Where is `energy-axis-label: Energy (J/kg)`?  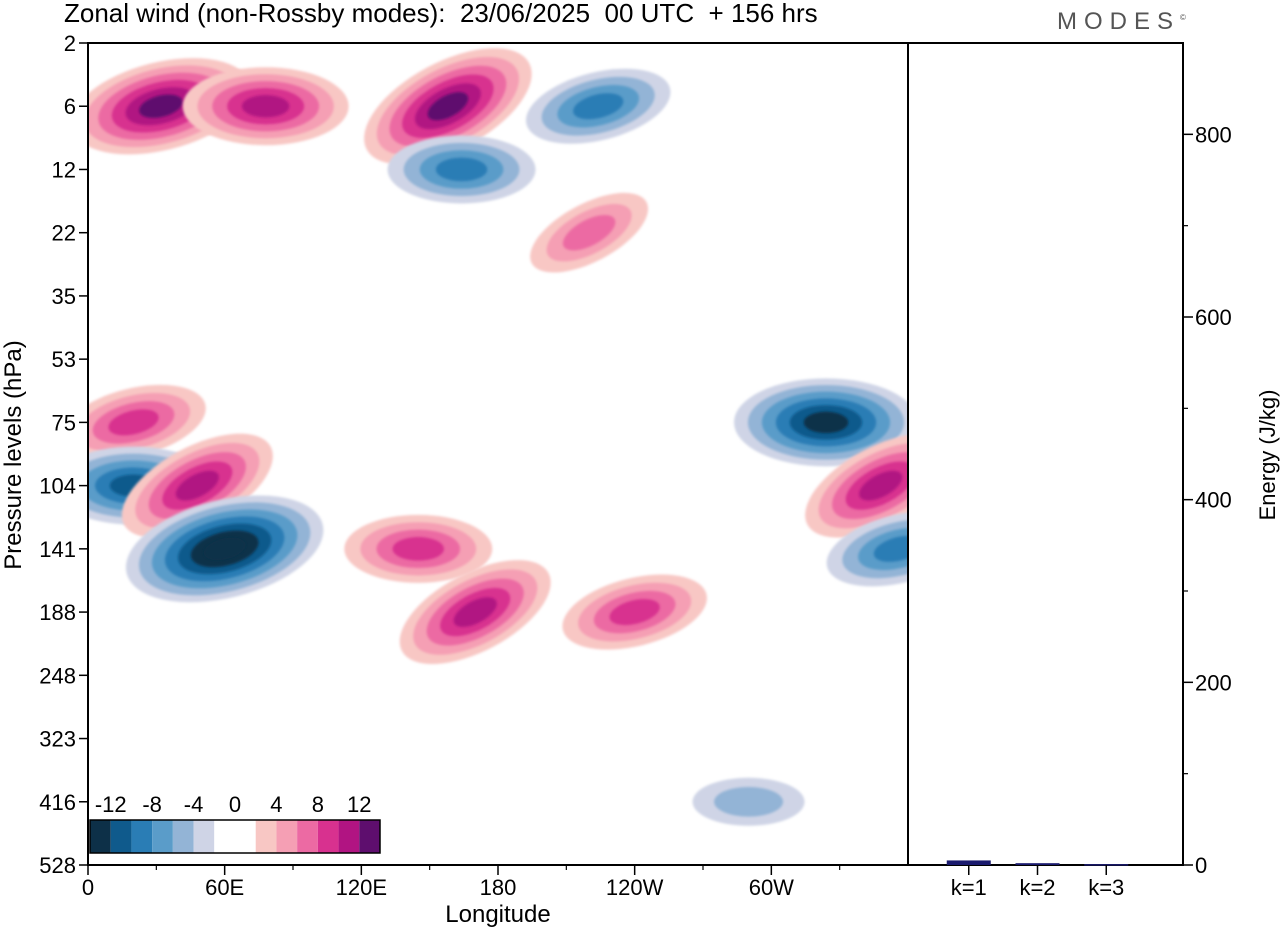 energy-axis-label: Energy (J/kg) is located at coordinates (1267, 455).